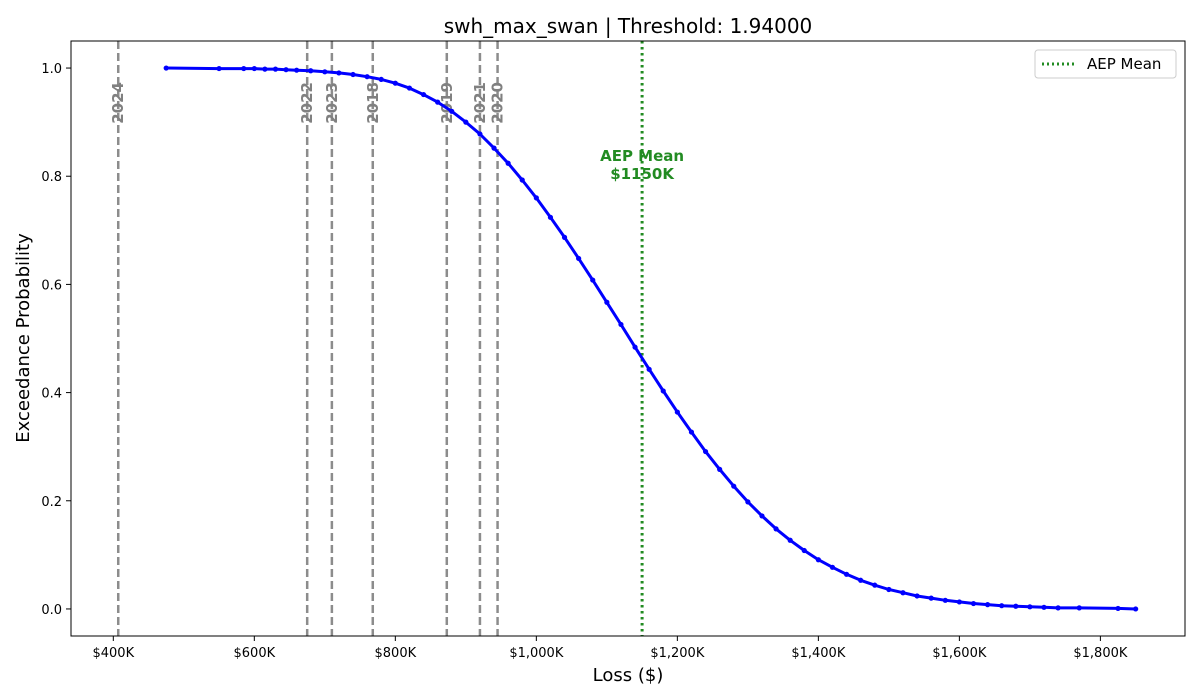 This screenshot has height=700, width=1200. What do you see at coordinates (536, 653) in the screenshot?
I see `x-tick-label: $1,000K` at bounding box center [536, 653].